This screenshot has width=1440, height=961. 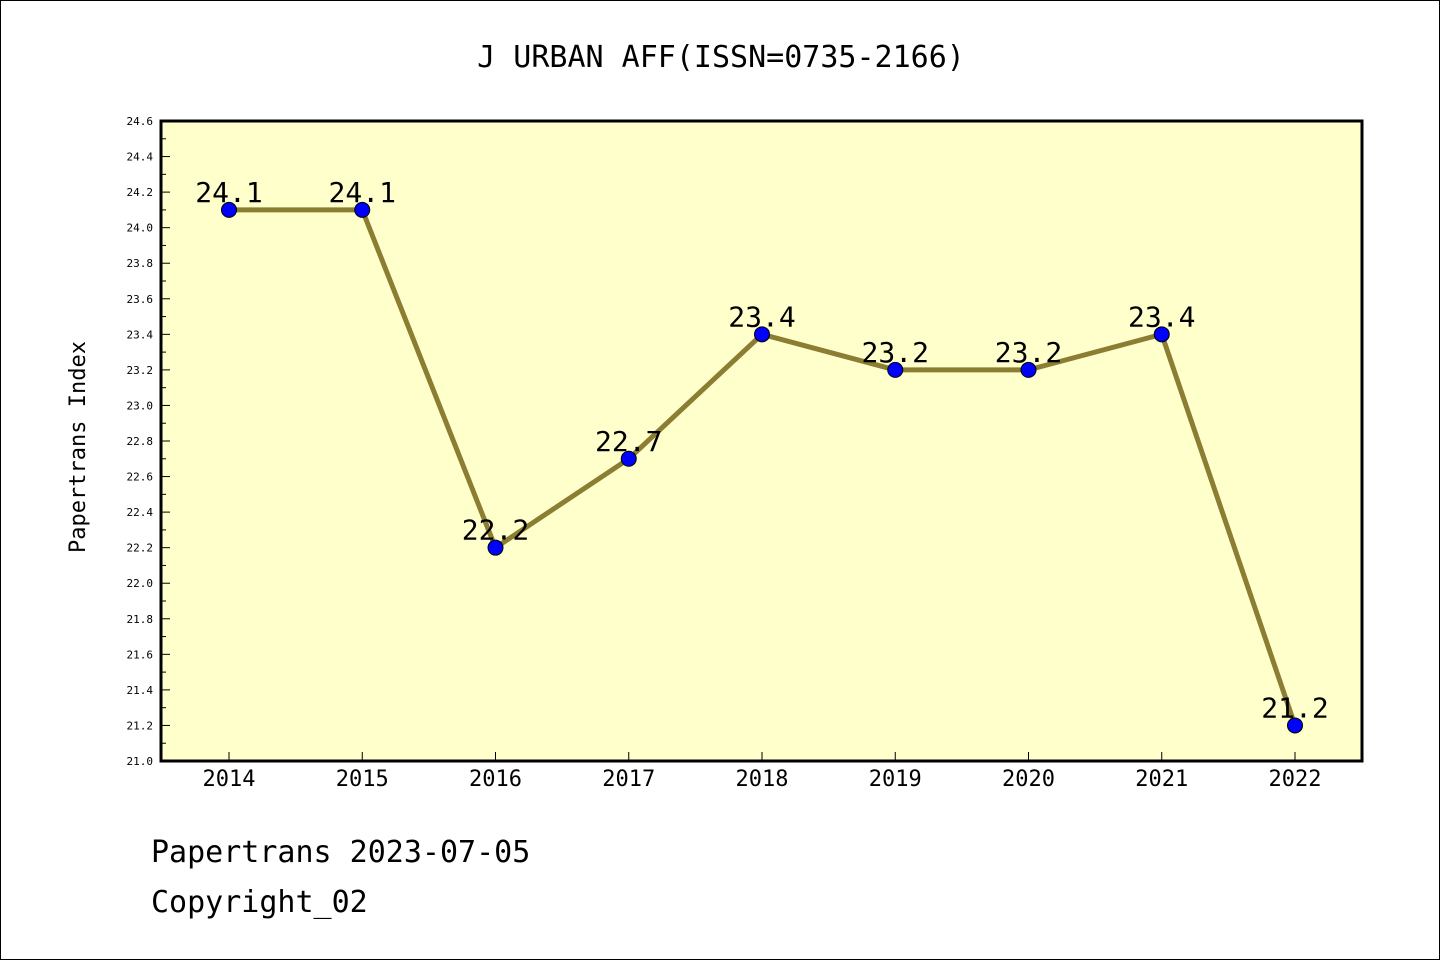 I want to click on y-tick-label: 21.6, so click(x=140, y=654).